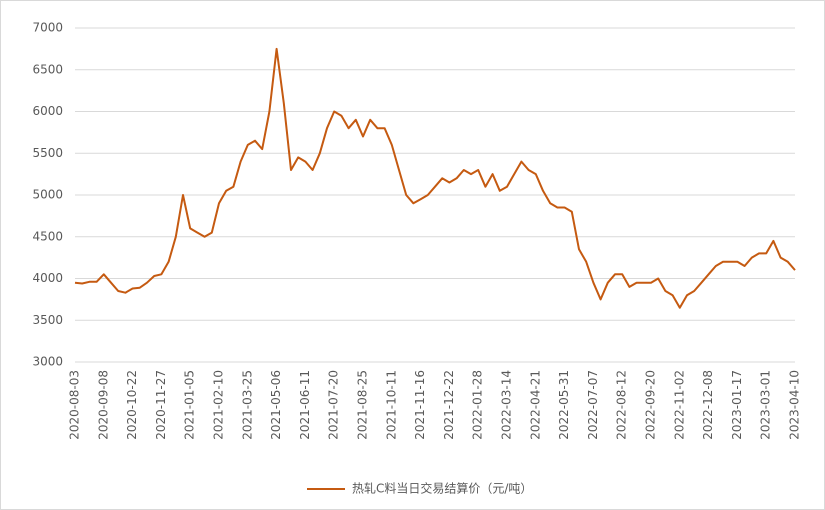 This screenshot has width=825, height=510. What do you see at coordinates (363, 405) in the screenshot?
I see `x-tick-label: 2021-08-25` at bounding box center [363, 405].